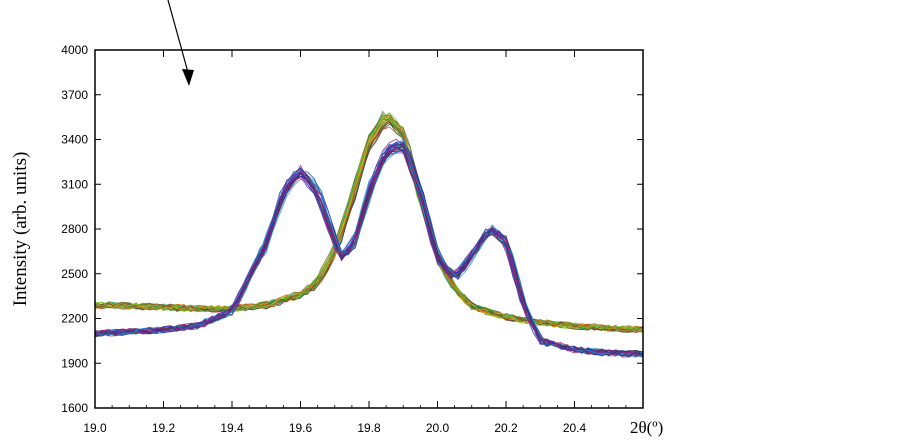  I want to click on arrow-head, so click(188, 77).